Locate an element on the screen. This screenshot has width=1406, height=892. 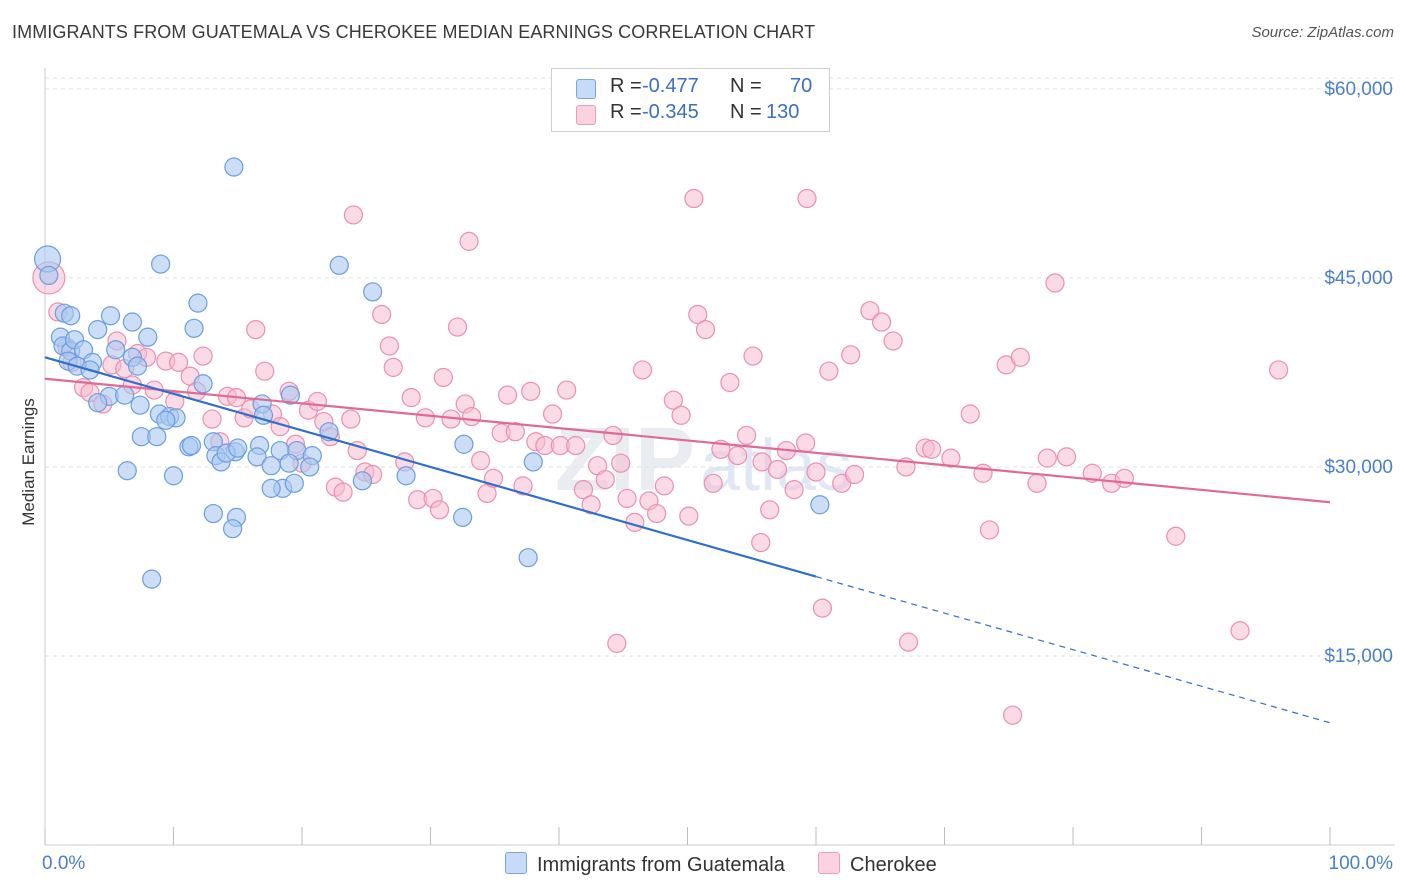
y-tick-label: $60,000 is located at coordinates (1358, 89).